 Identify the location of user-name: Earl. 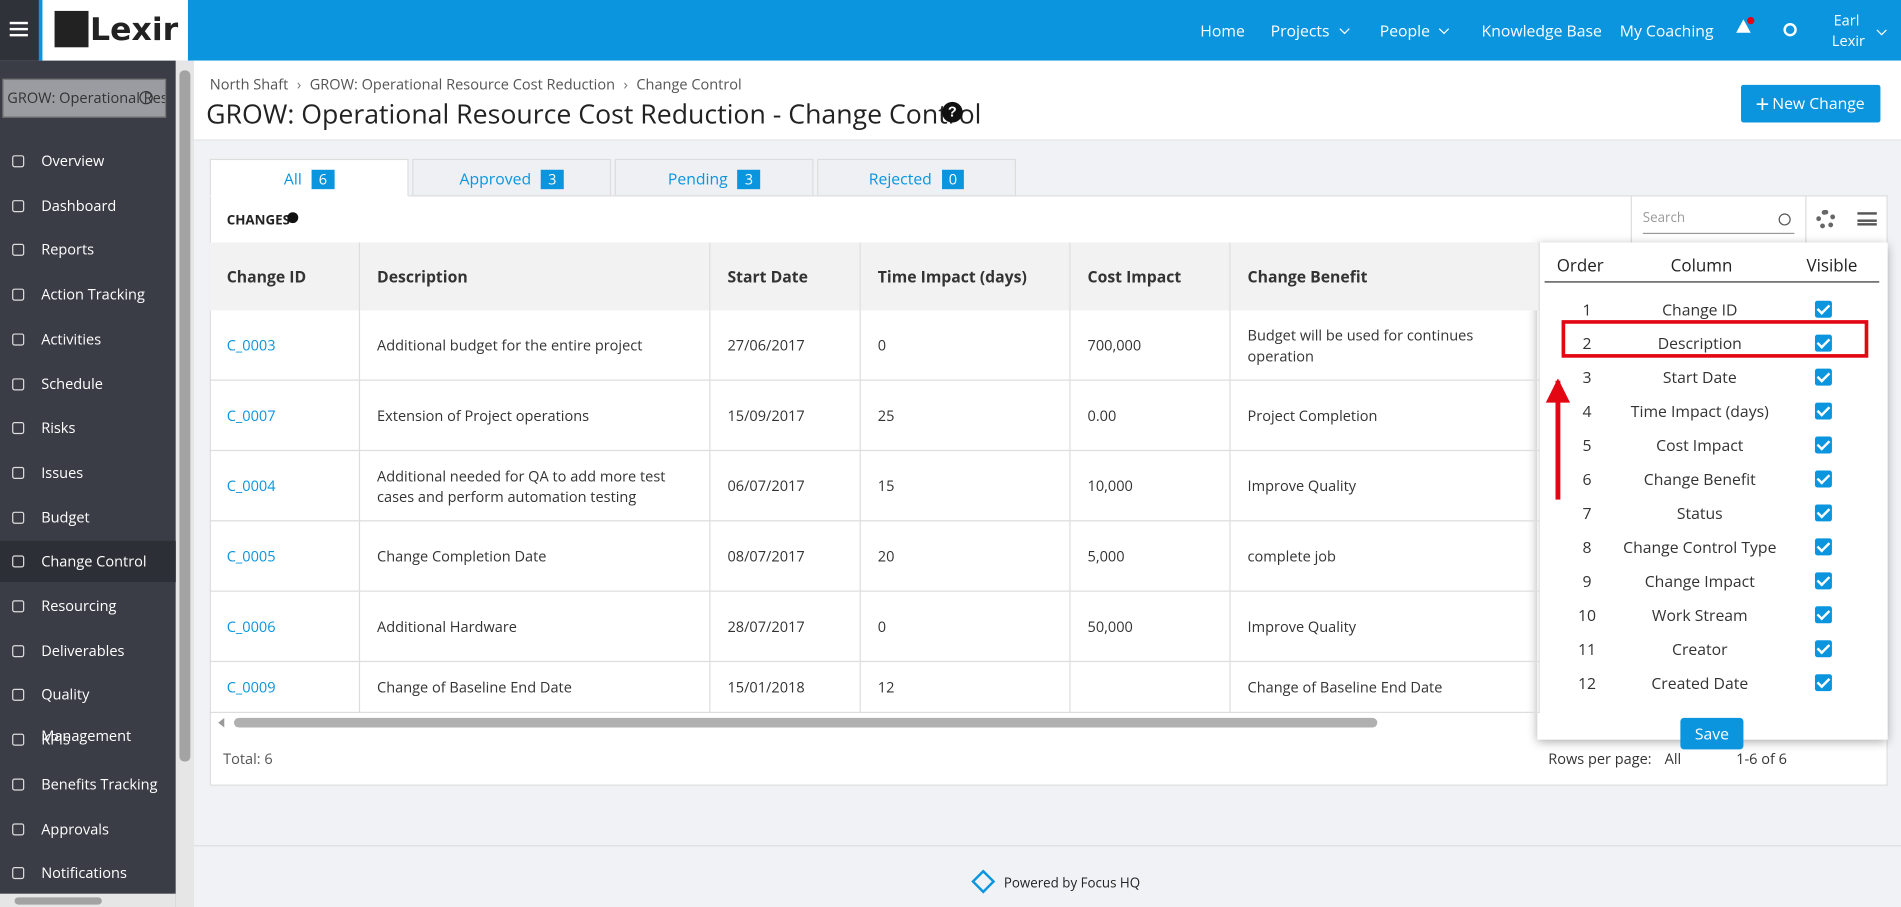
(1846, 20).